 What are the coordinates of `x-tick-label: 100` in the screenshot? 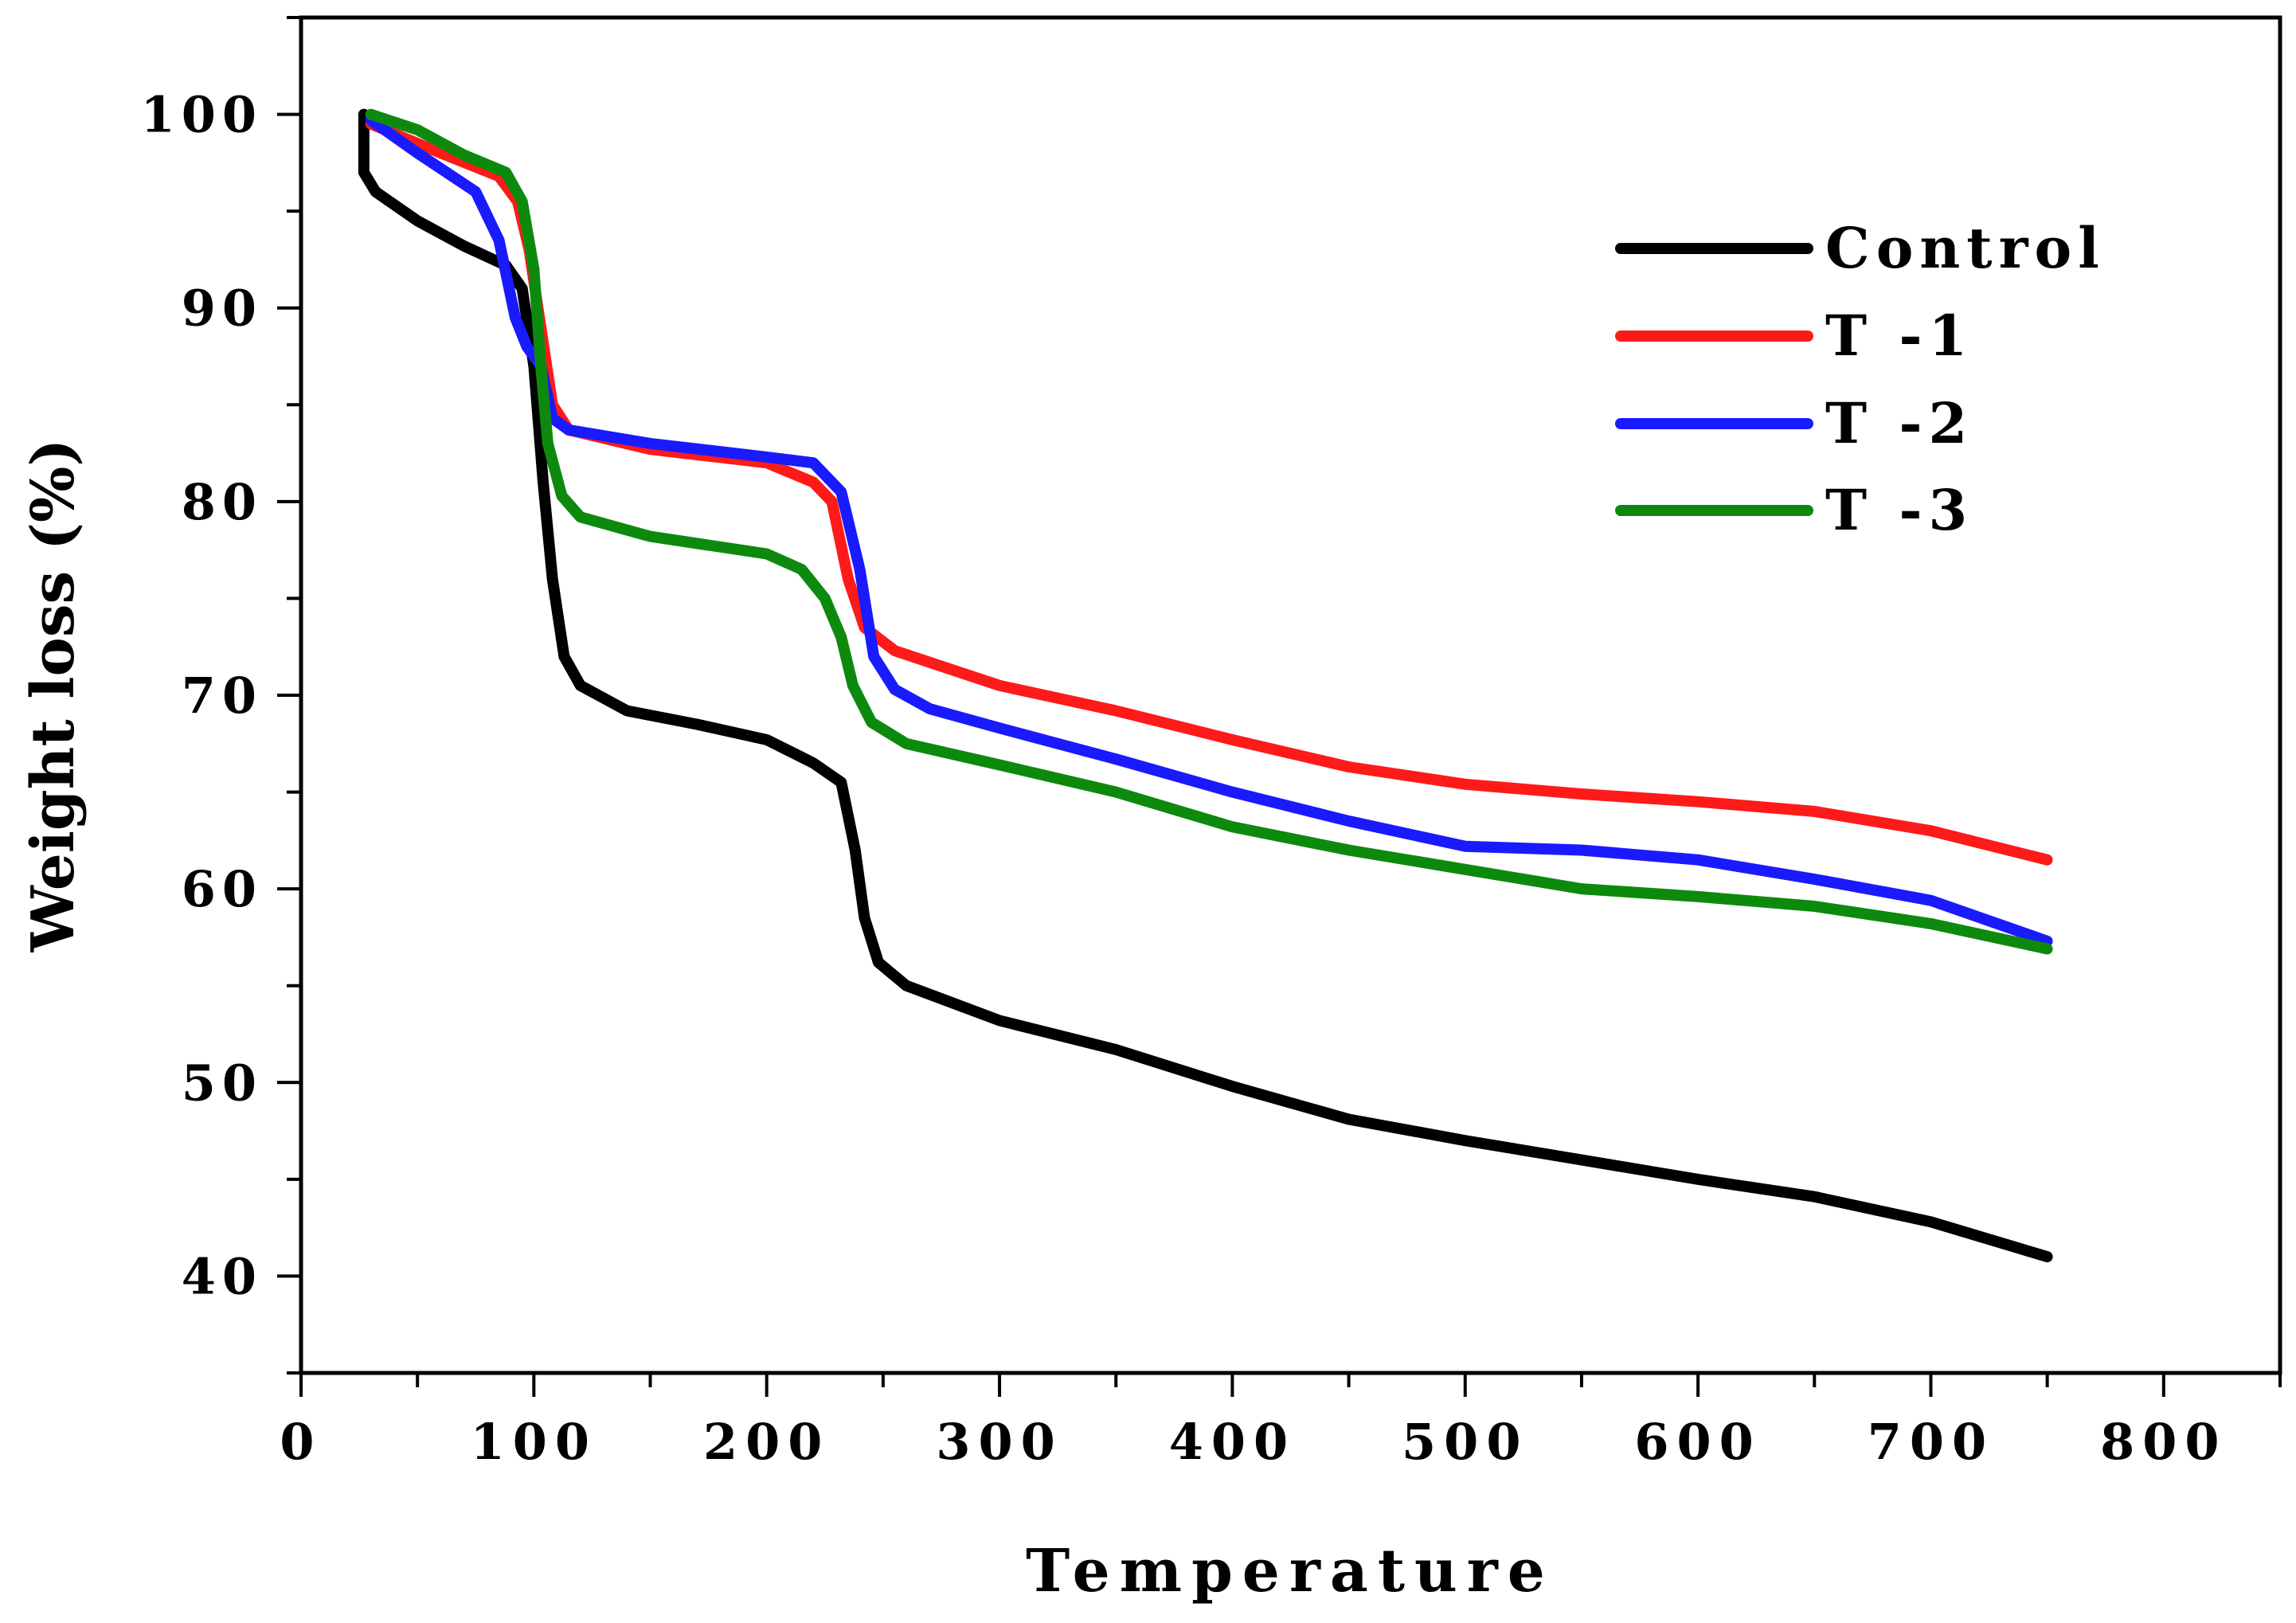 It's located at (534, 1442).